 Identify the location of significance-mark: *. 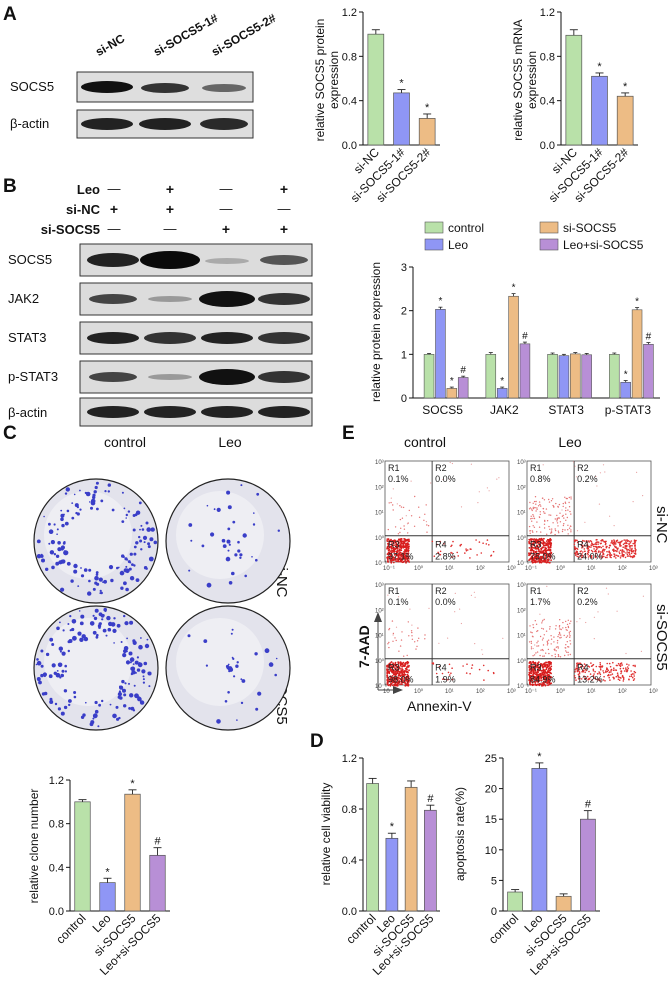
(625, 87).